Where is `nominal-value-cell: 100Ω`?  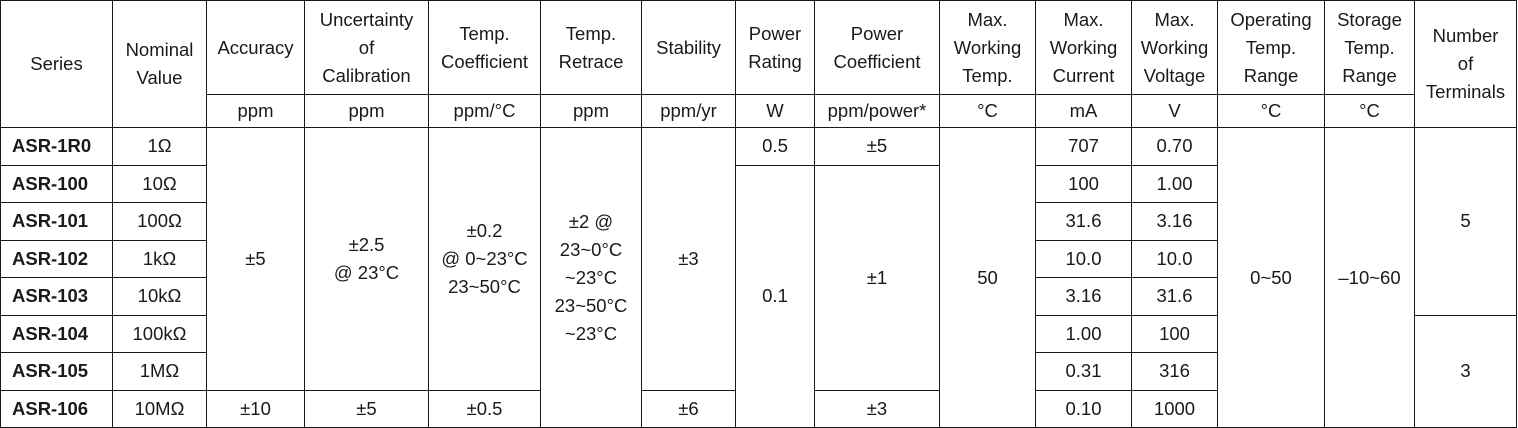
nominal-value-cell: 100Ω is located at coordinates (159, 221).